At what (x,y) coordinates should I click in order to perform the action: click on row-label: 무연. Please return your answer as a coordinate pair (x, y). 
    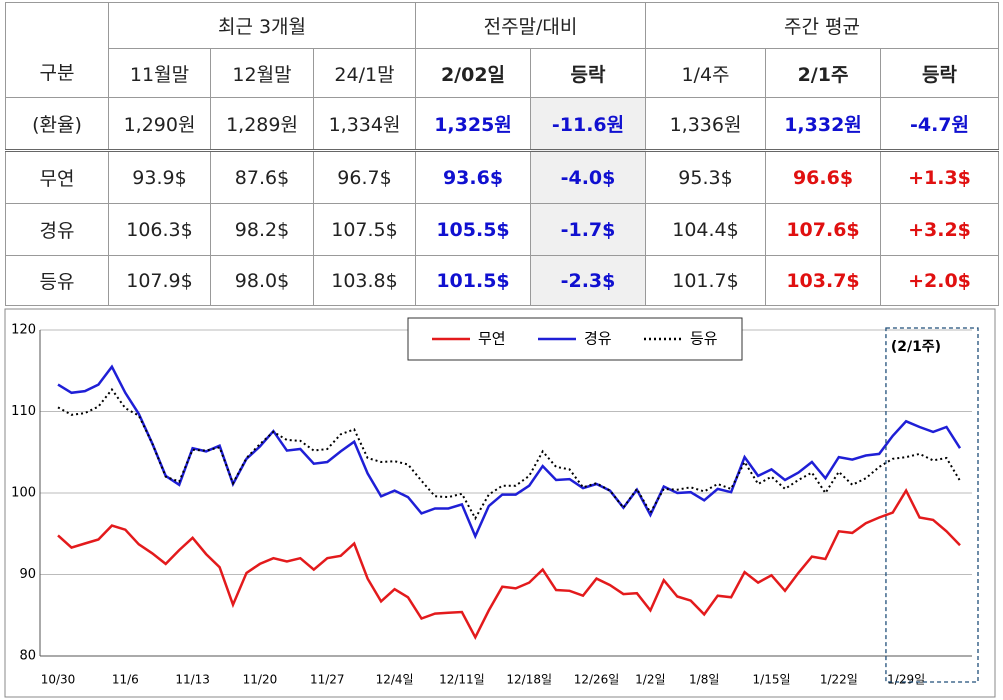
    Looking at the image, I should click on (57, 176).